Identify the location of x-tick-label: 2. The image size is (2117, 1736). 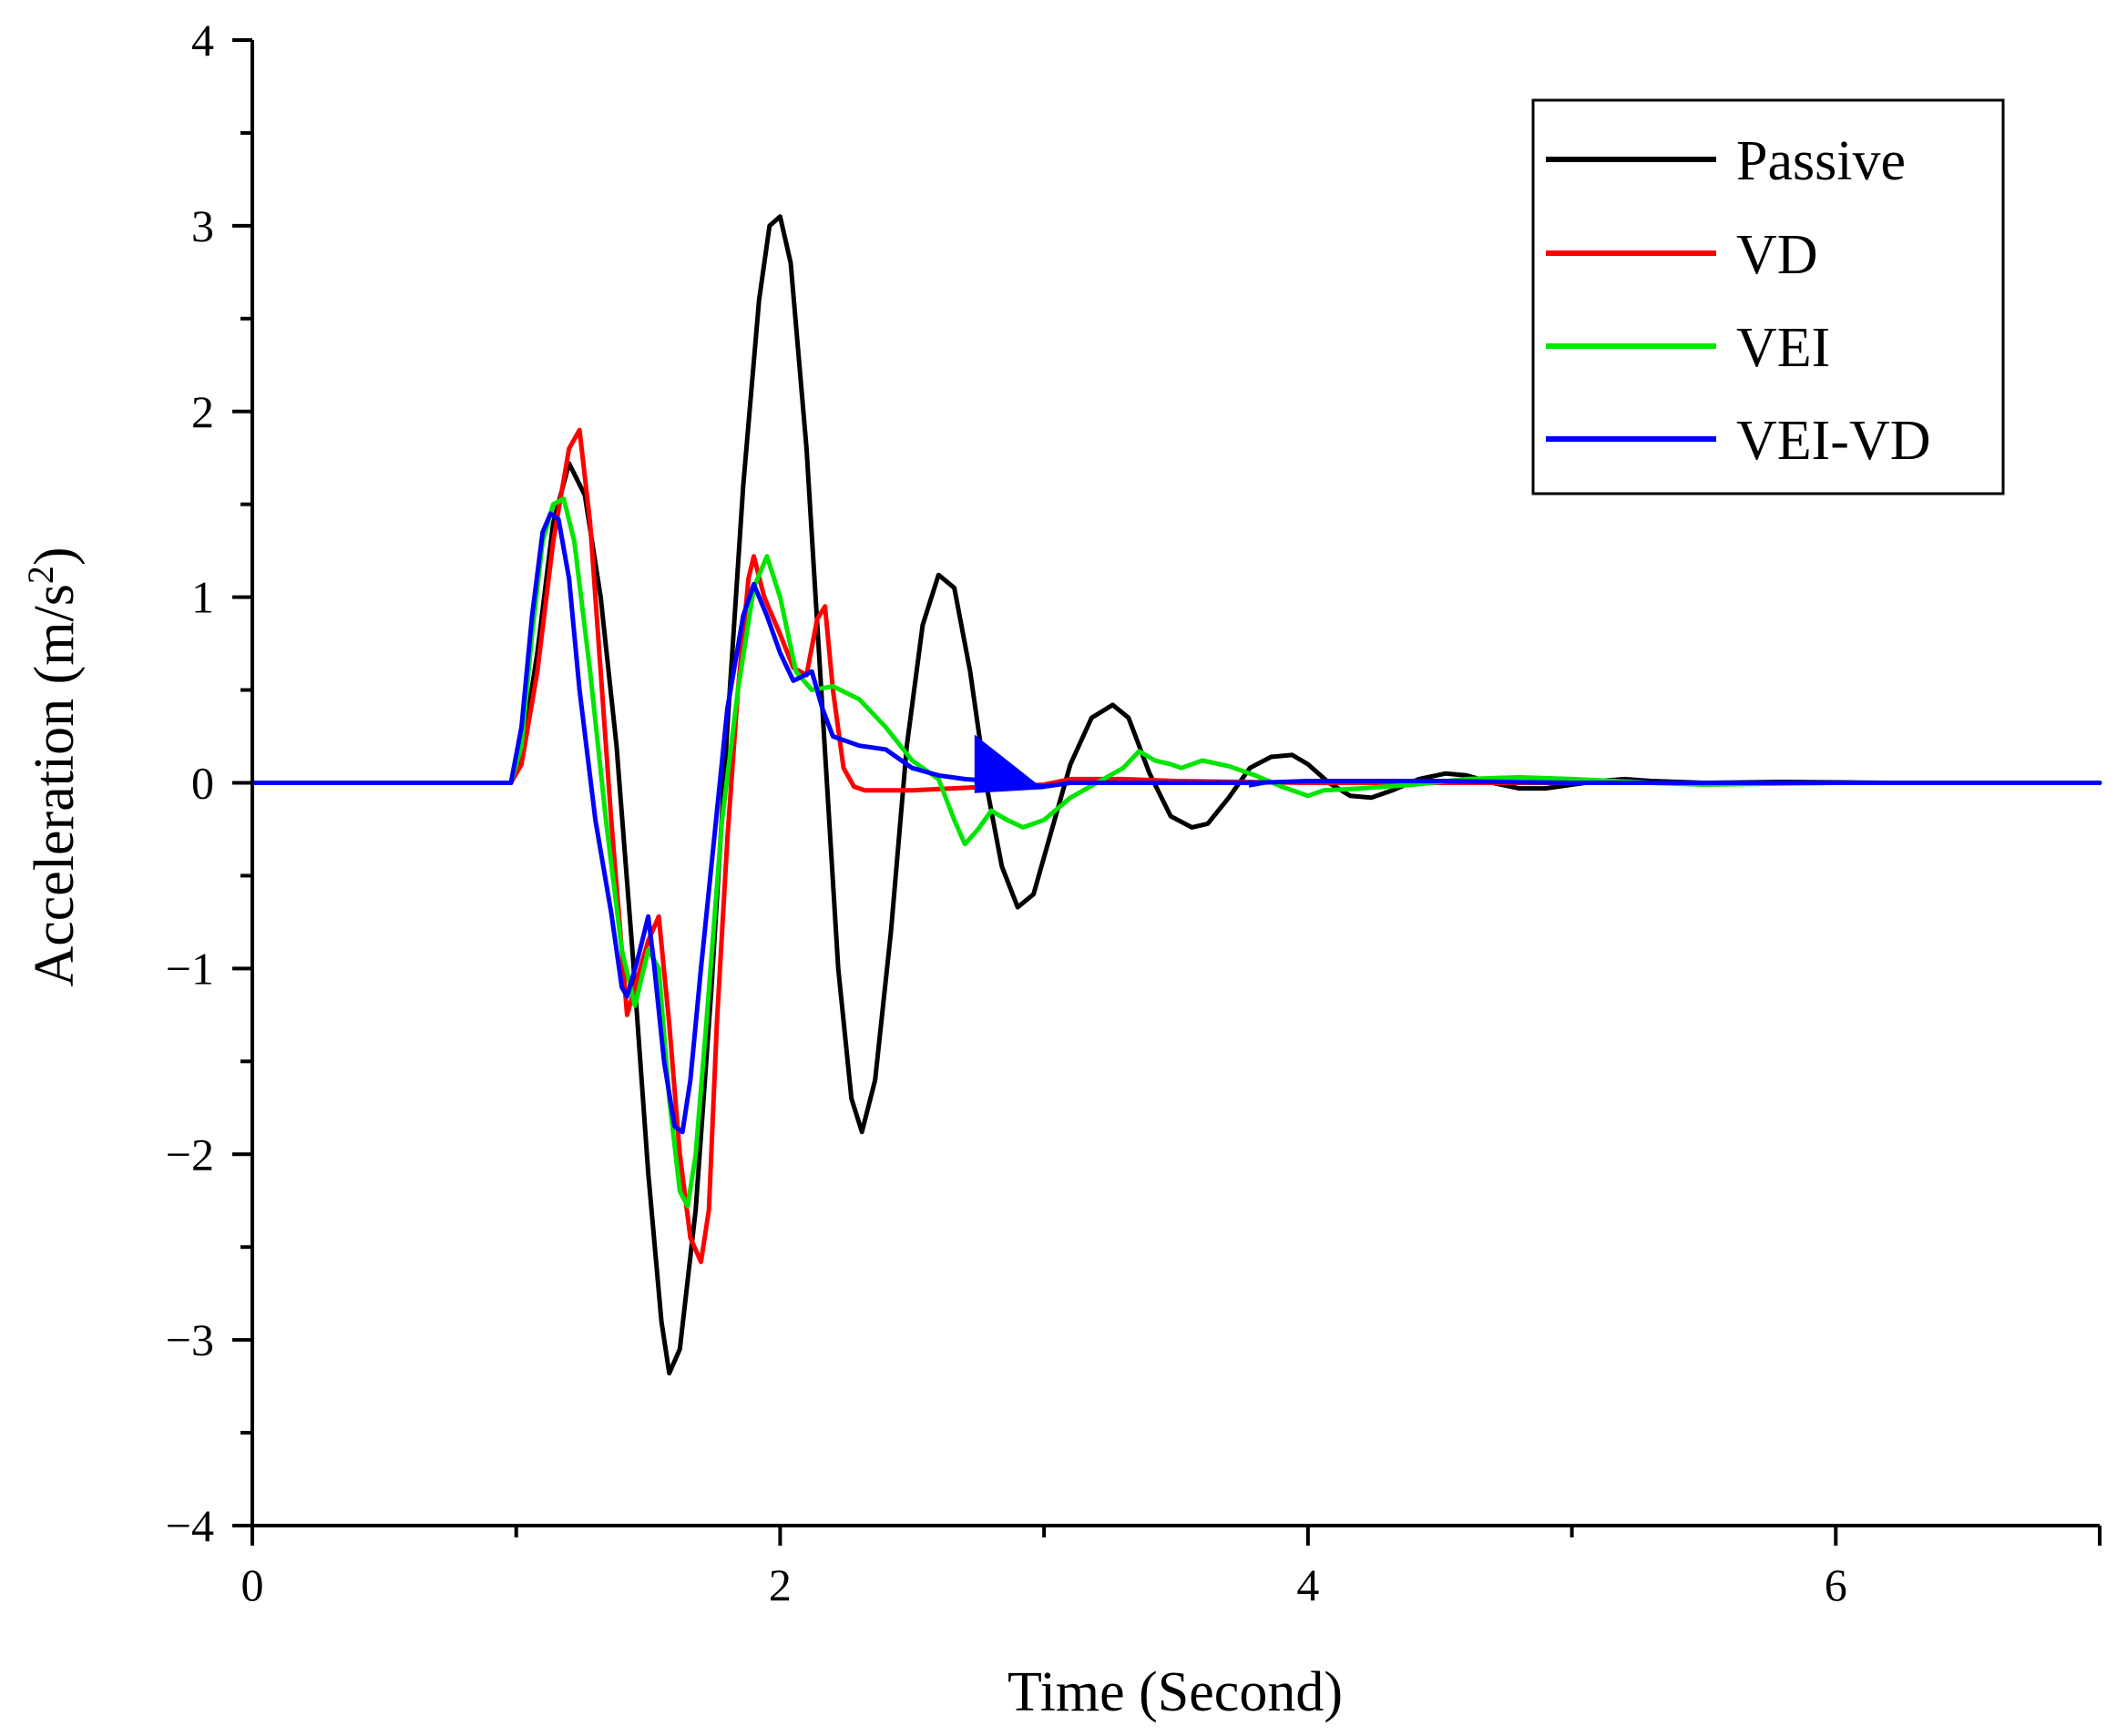
(781, 1584).